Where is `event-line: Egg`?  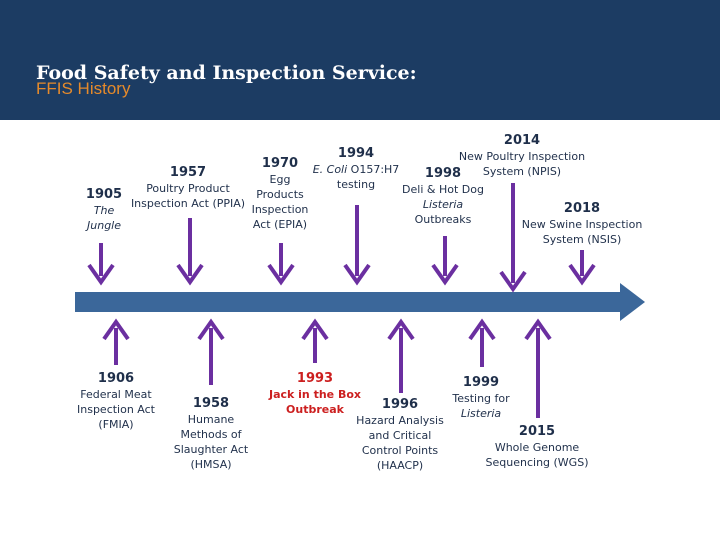 event-line: Egg is located at coordinates (280, 179).